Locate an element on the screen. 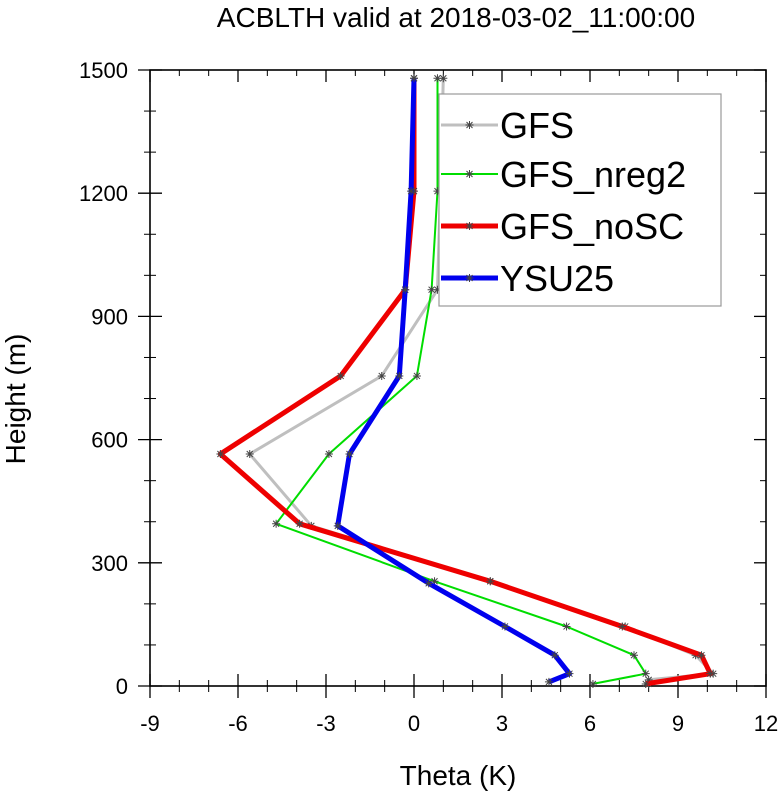 This screenshot has width=781, height=797. legend-item: GFS_nreg2 is located at coordinates (563, 174).